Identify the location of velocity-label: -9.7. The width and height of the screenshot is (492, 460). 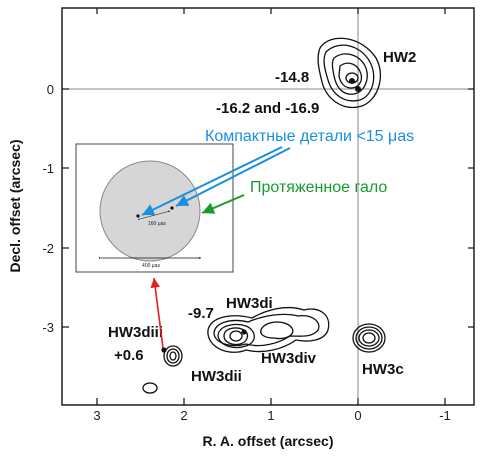
(201, 313).